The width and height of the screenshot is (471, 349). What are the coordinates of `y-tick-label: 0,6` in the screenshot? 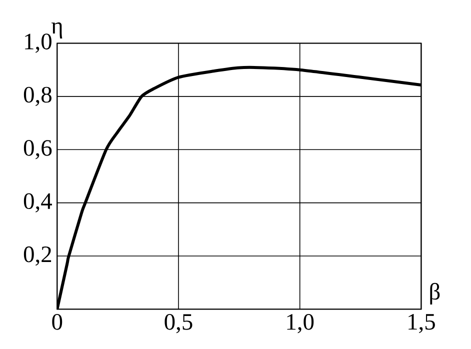 It's located at (38, 150).